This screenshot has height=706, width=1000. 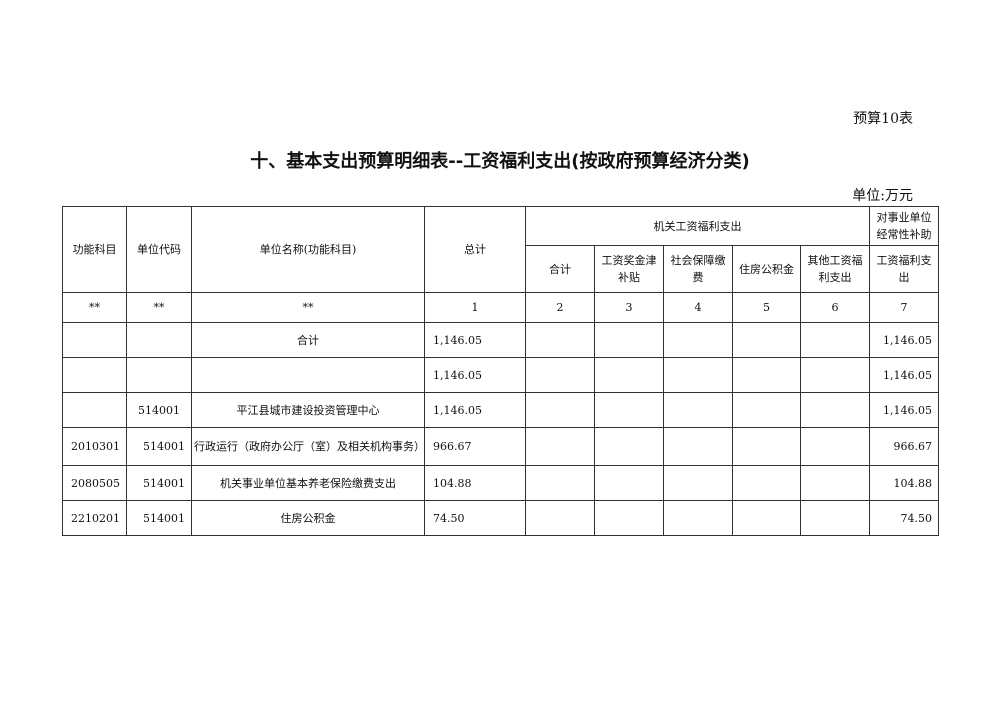 I want to click on header-code: 单位代码, so click(x=159, y=249).